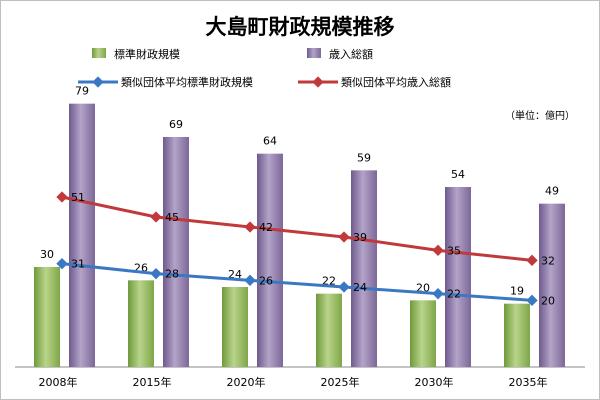  Describe the element at coordinates (438, 250) in the screenshot. I see `point-1-2030-` at that location.